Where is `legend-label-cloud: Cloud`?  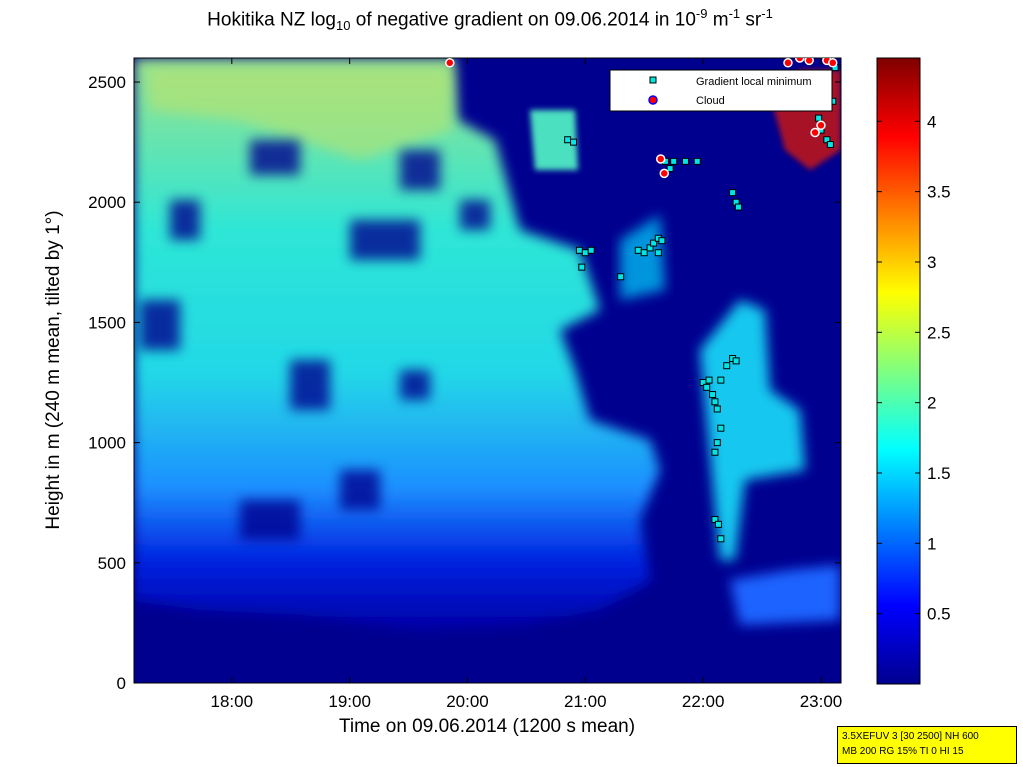
legend-label-cloud: Cloud is located at coordinates (710, 101).